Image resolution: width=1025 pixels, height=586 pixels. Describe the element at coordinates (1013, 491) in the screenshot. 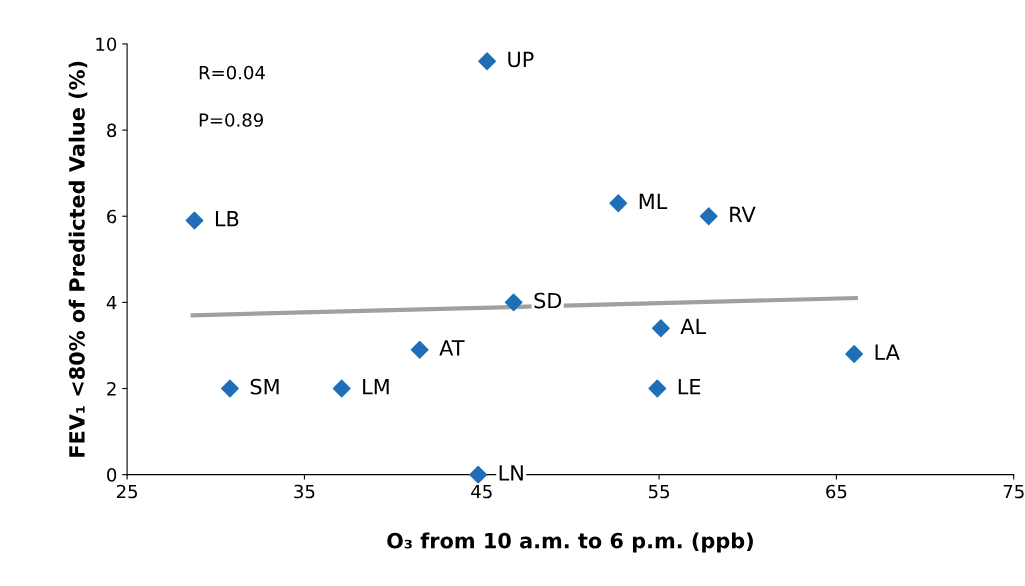

I see `x-tick-label: 75` at that location.